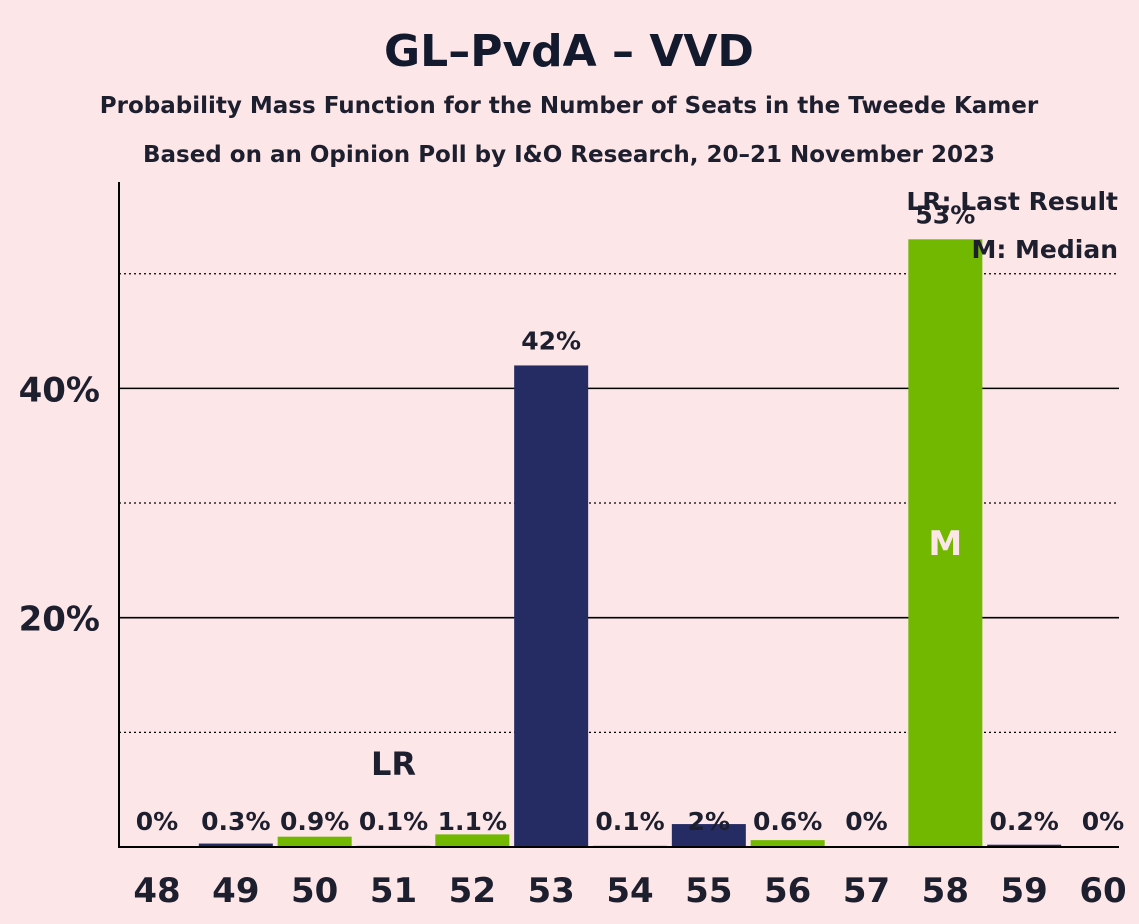 The width and height of the screenshot is (1139, 924). What do you see at coordinates (945, 891) in the screenshot?
I see `x-tick-label-58: 58` at bounding box center [945, 891].